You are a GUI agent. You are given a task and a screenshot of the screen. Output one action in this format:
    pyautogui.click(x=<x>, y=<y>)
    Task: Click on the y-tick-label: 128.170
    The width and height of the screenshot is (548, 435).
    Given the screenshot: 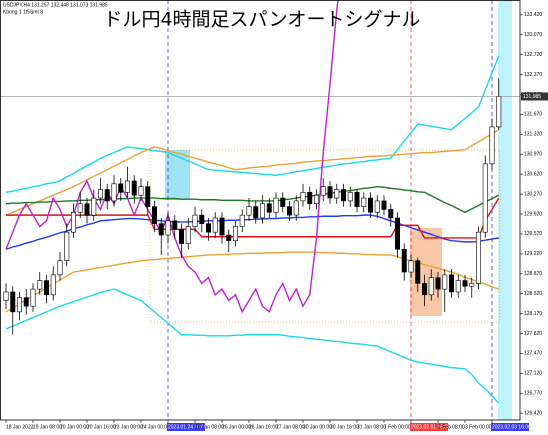 What is the action you would take?
    pyautogui.click(x=533, y=314)
    